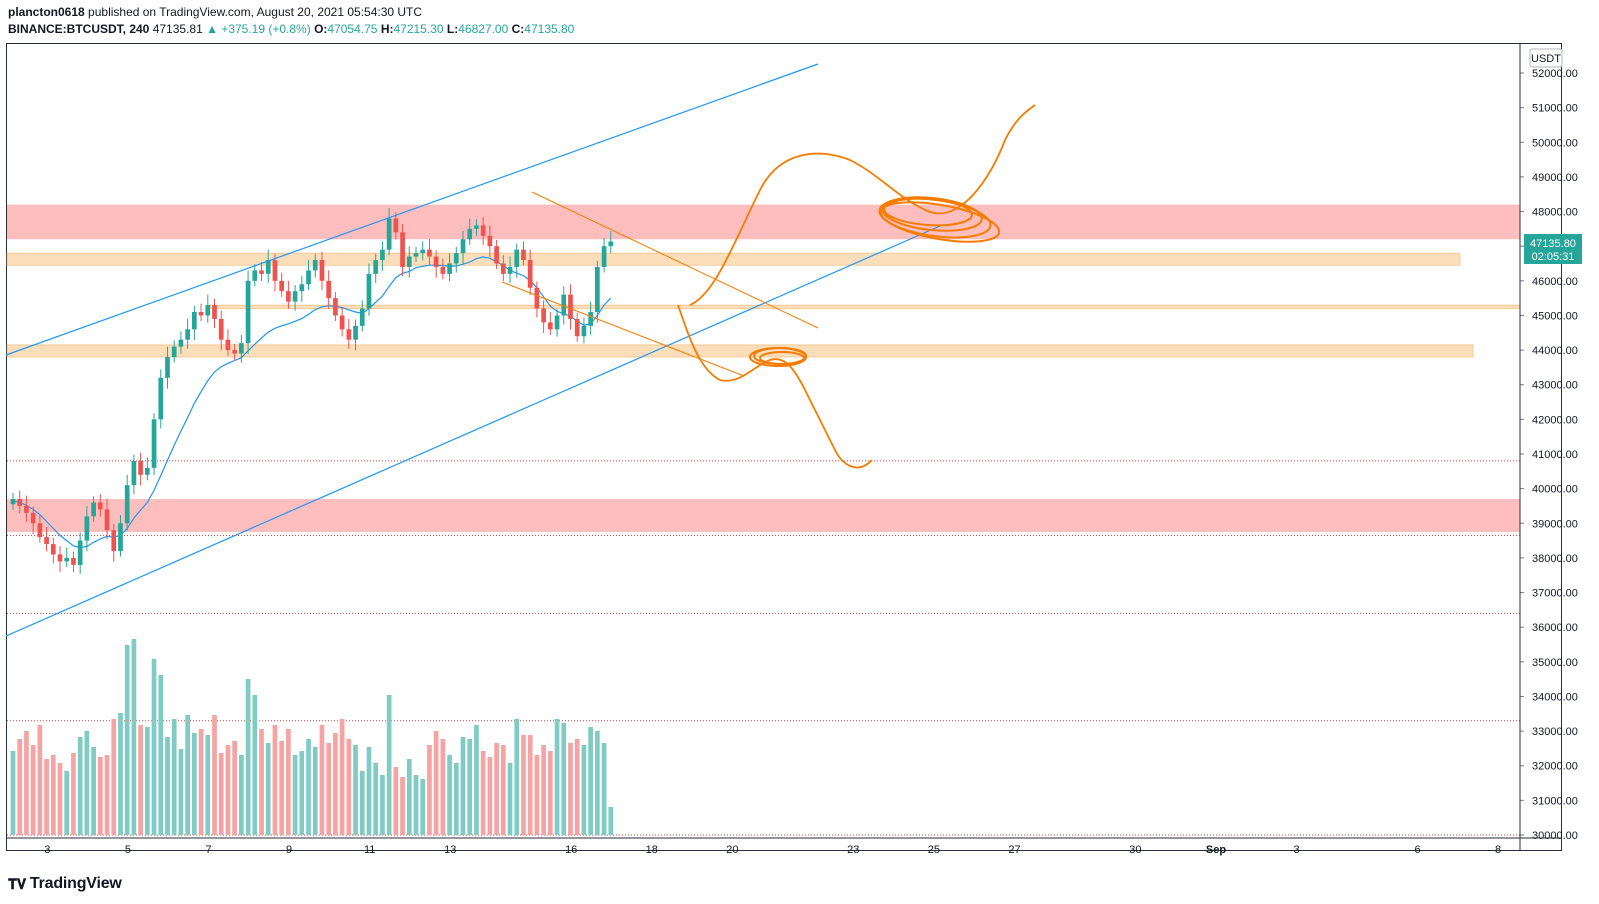 The image size is (1599, 904). I want to click on currency-badge: USDT, so click(1546, 58).